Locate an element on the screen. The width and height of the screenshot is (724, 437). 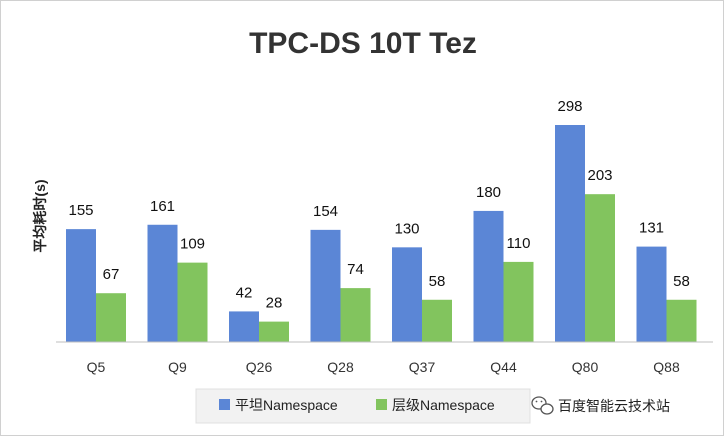
x-tick-label-q9: Q9 is located at coordinates (177, 367).